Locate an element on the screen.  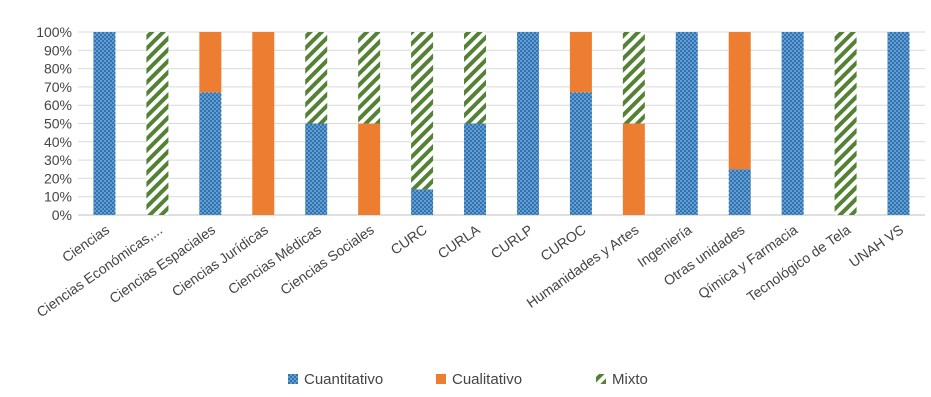
y-tick-label: 0% is located at coordinates (62, 215).